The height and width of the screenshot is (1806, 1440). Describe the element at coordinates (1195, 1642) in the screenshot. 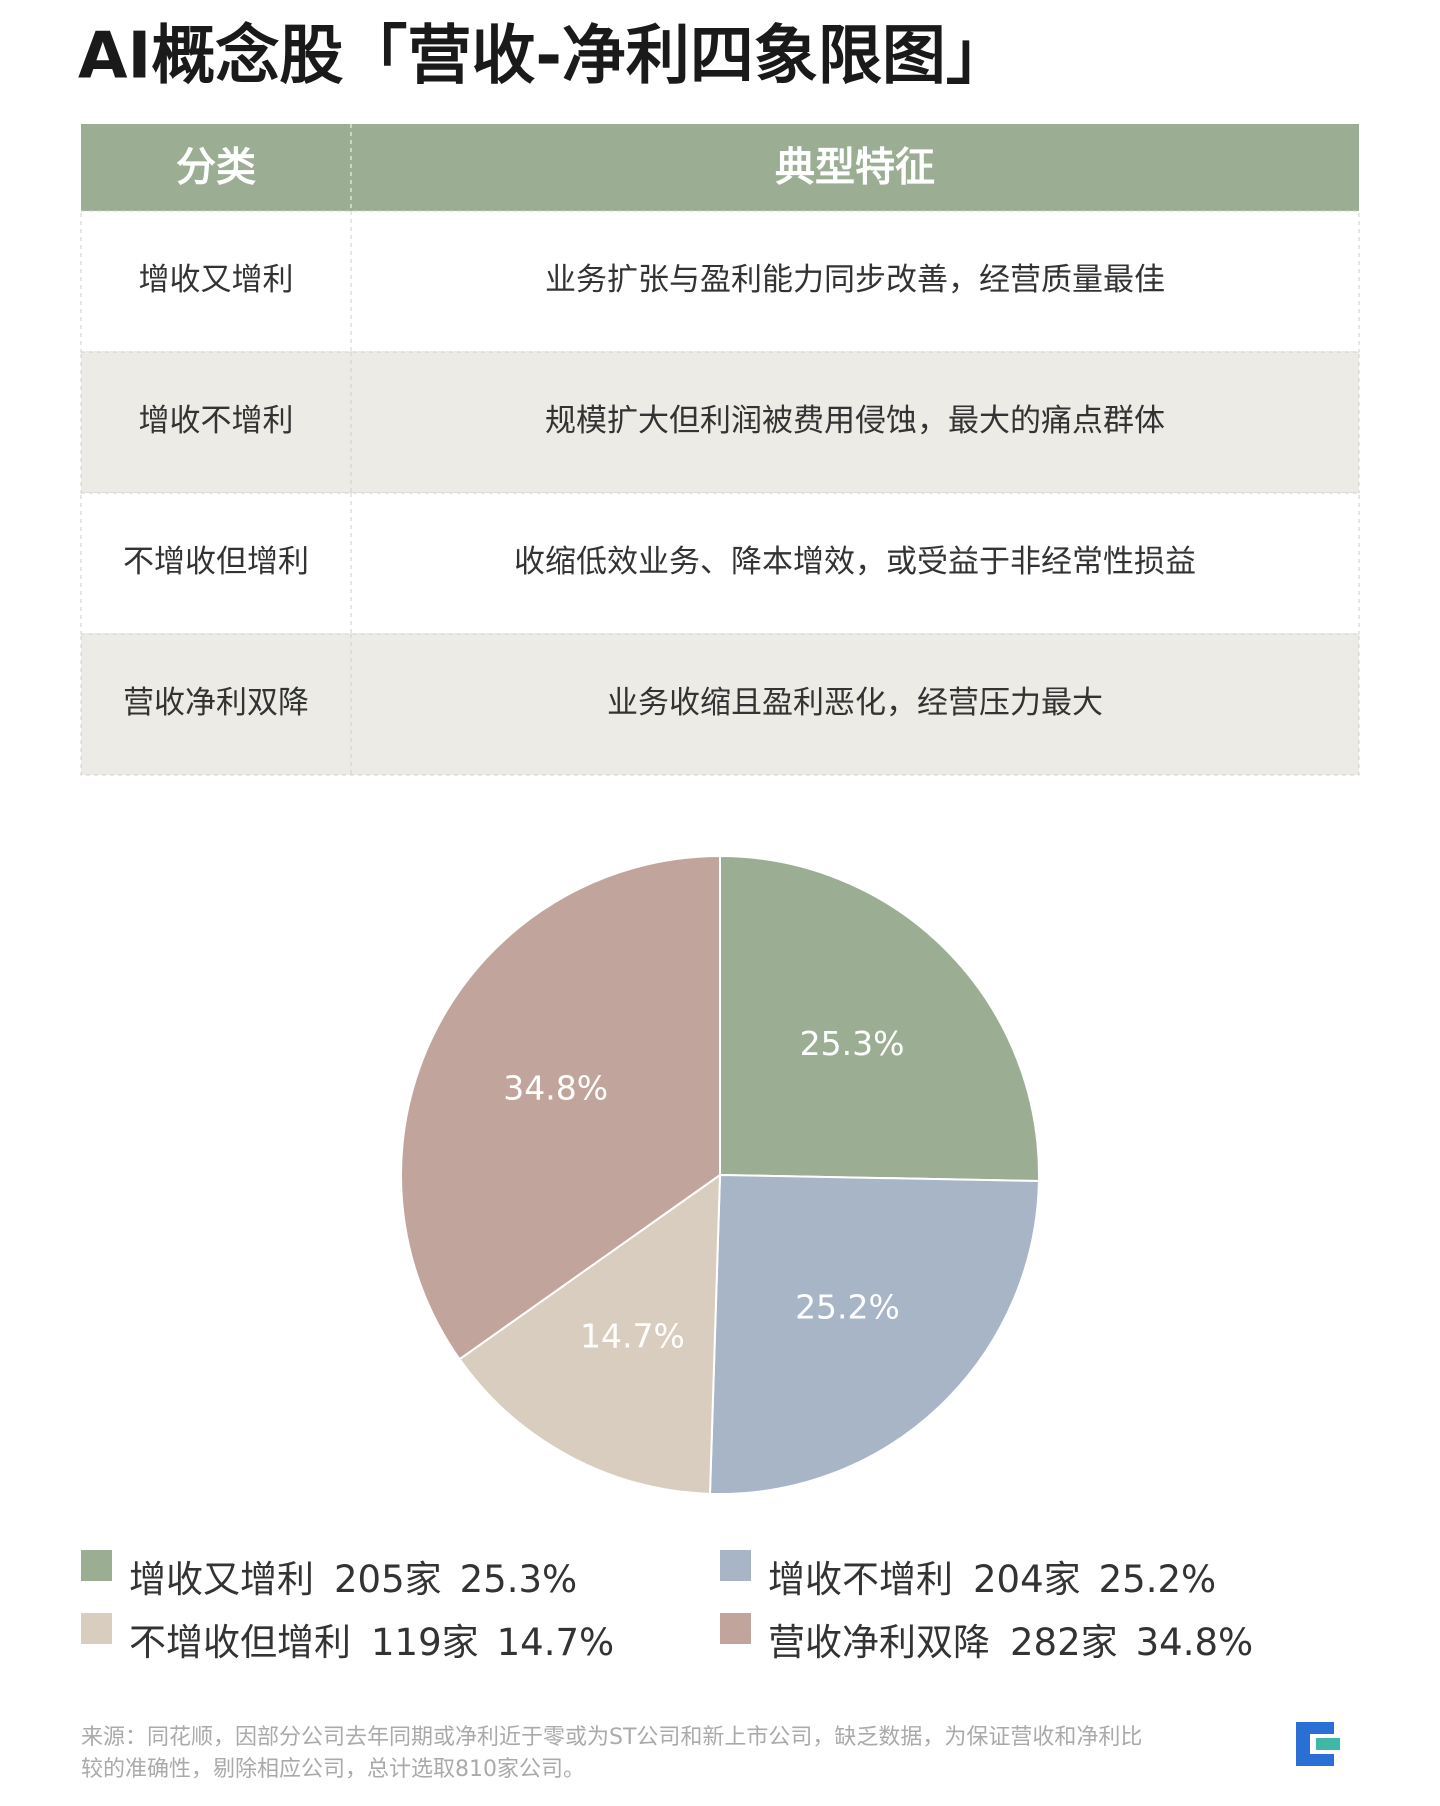

I see `legend-percent: 34.8%` at that location.